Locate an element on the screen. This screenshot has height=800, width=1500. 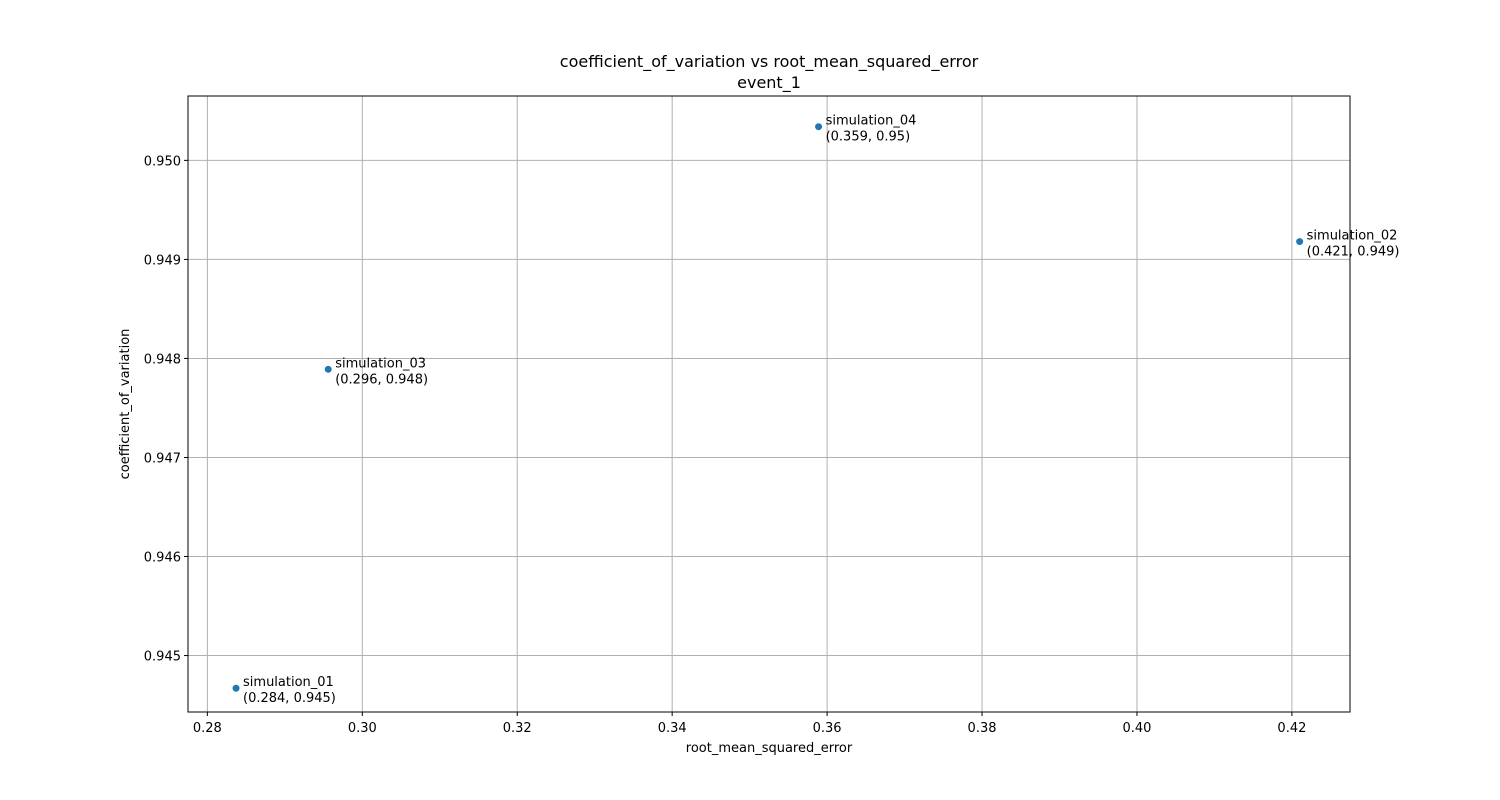
y-axis-label: coefficient_of_variation is located at coordinates (125, 404).